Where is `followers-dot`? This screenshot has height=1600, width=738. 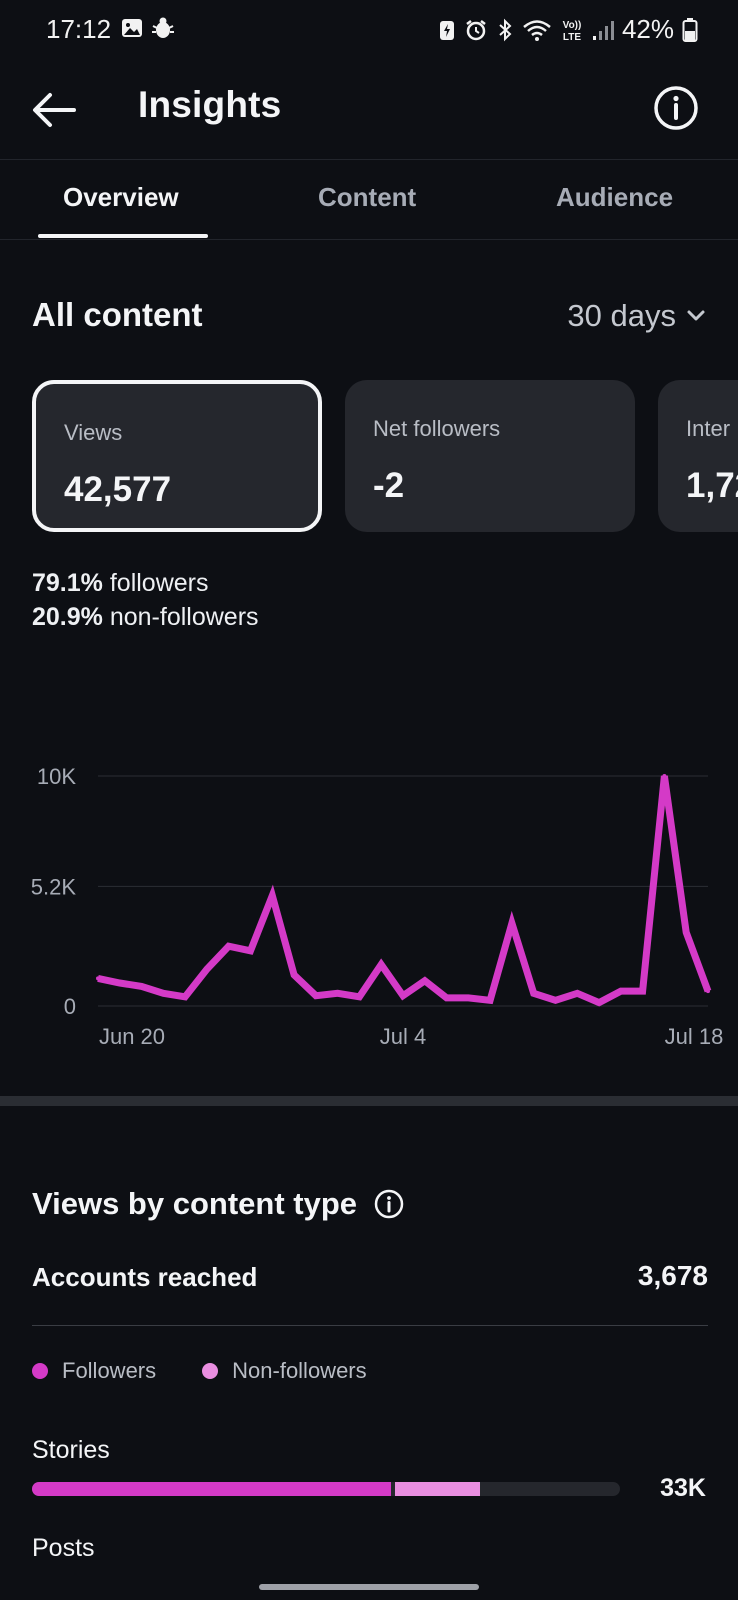 followers-dot is located at coordinates (40, 1371).